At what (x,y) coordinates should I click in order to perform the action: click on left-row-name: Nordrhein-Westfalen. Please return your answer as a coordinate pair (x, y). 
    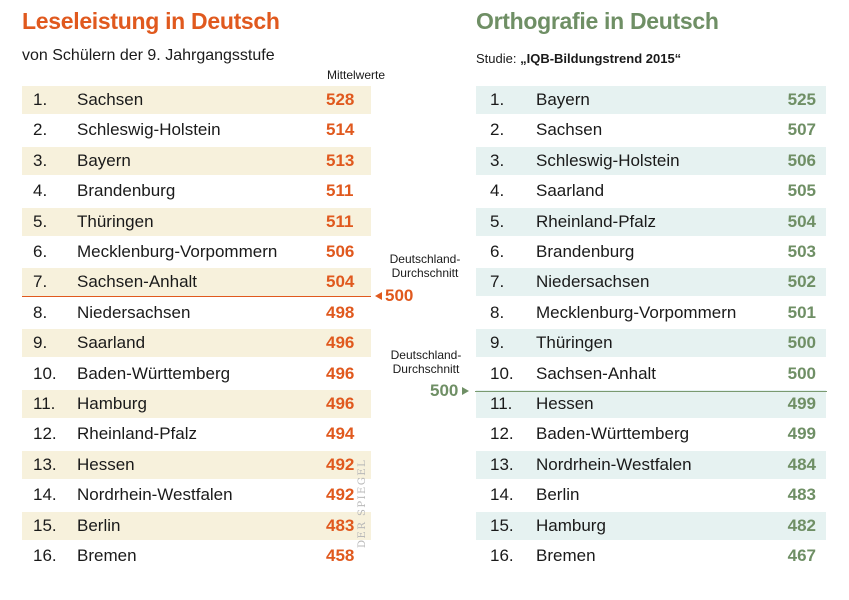
    Looking at the image, I should click on (155, 495).